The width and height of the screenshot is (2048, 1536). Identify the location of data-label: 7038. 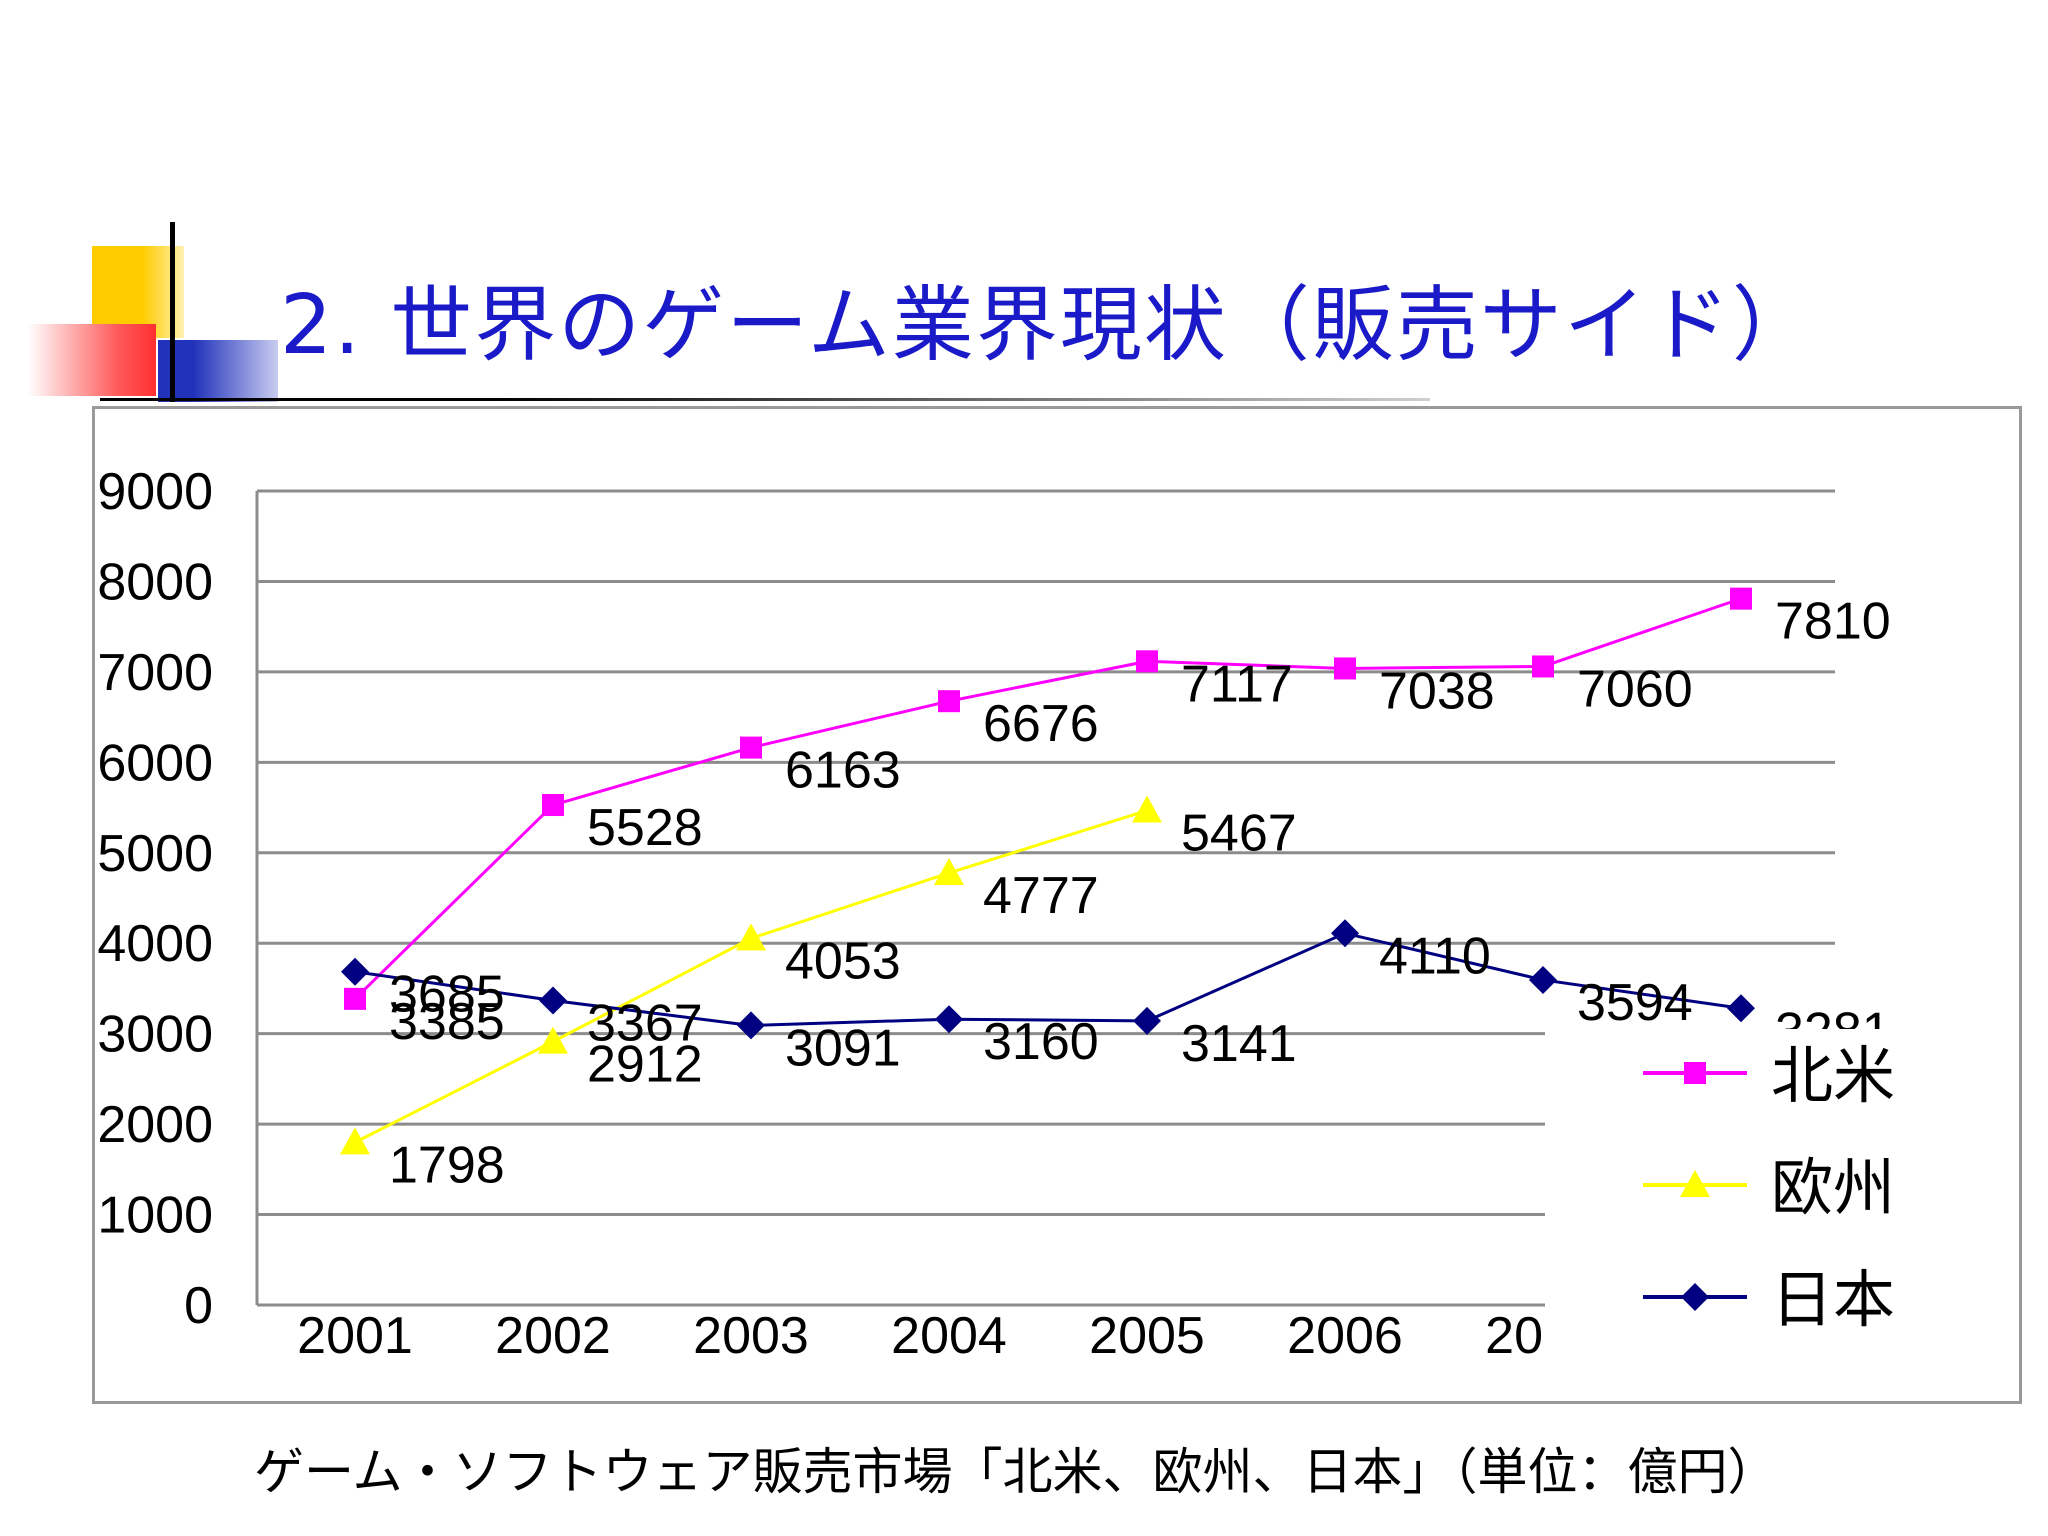
(1437, 691).